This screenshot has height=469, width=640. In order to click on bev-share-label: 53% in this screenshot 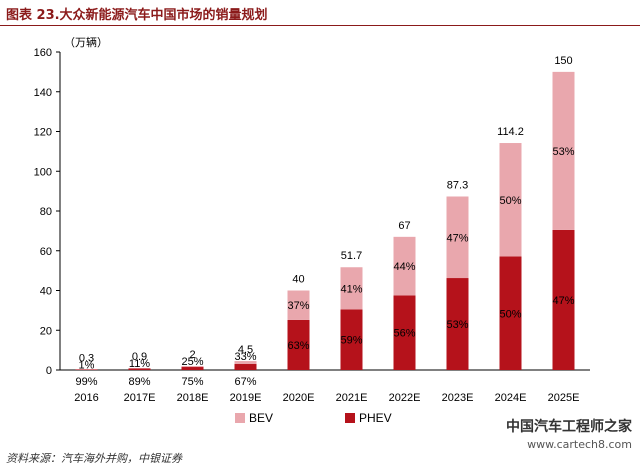, I will do `click(563, 152)`.